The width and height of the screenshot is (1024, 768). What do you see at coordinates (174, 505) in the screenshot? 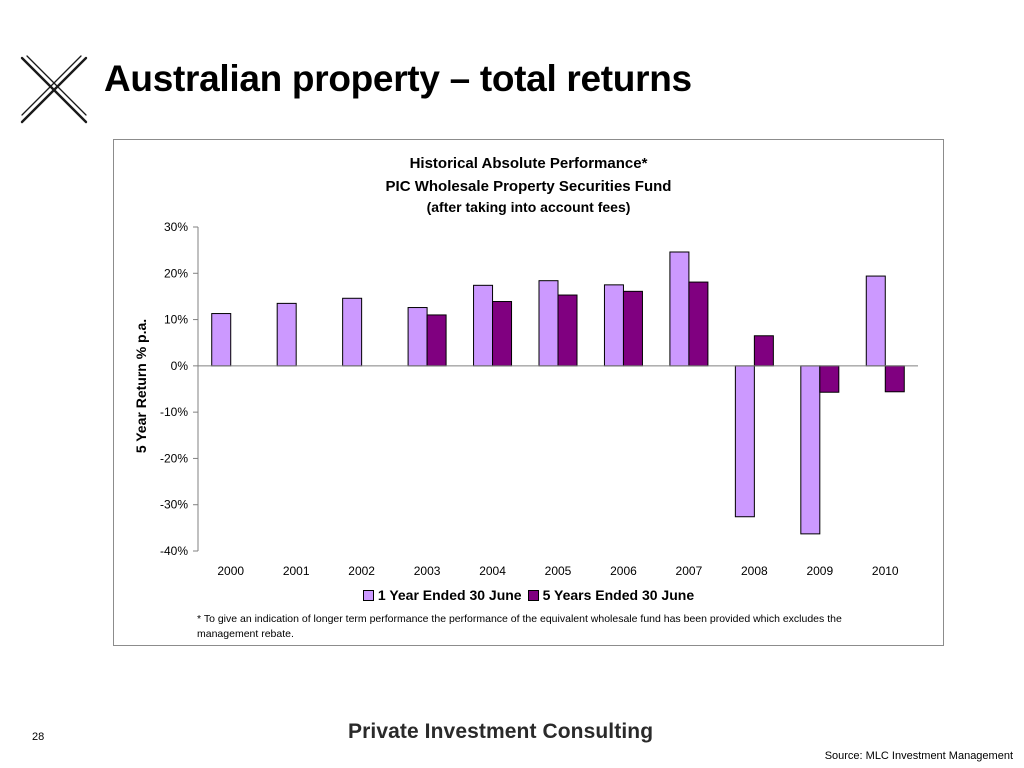
I see `y-tick-label: -30%` at bounding box center [174, 505].